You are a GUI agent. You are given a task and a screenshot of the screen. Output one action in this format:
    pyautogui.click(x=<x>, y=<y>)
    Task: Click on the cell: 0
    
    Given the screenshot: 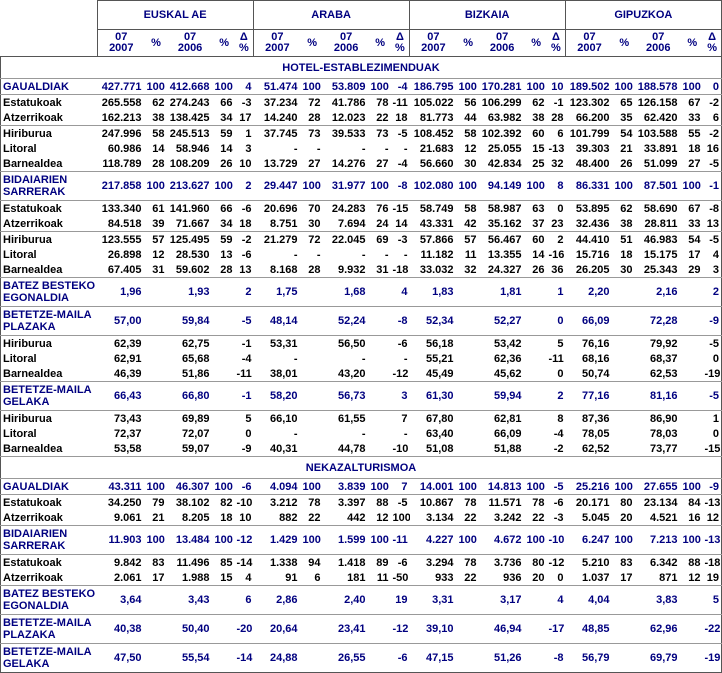 What is the action you would take?
    pyautogui.click(x=716, y=433)
    